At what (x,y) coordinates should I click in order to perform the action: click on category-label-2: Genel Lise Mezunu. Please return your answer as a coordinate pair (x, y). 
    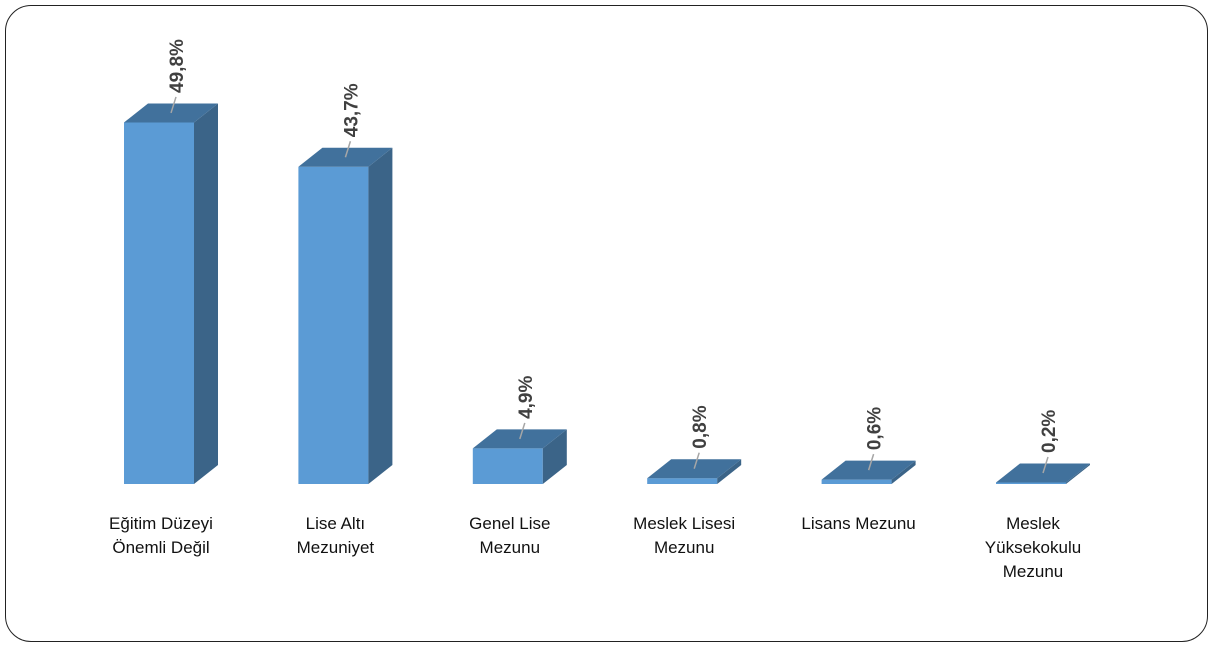
    Looking at the image, I should click on (510, 535).